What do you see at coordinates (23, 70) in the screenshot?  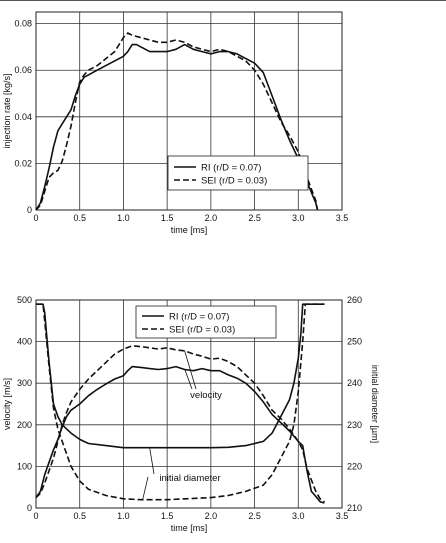 I see `chart1-y-tick-label: 0.06` at bounding box center [23, 70].